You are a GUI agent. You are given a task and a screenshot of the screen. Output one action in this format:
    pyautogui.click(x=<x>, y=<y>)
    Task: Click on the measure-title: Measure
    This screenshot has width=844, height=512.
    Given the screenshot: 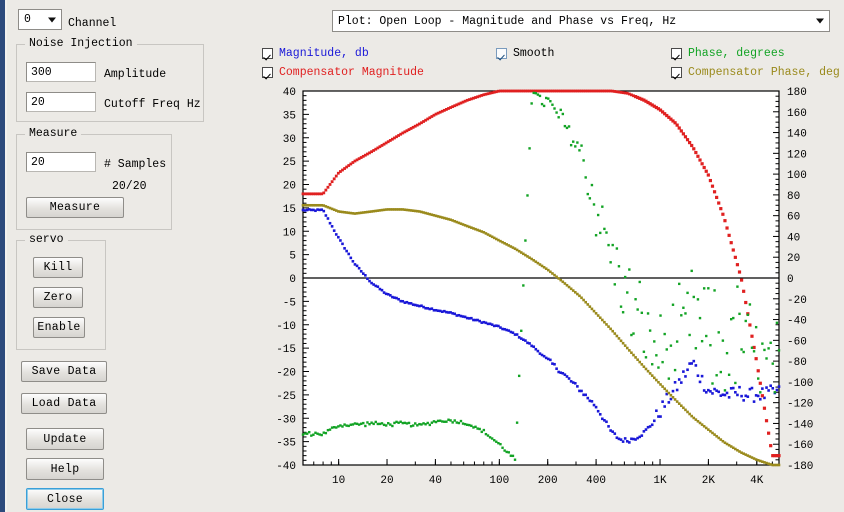 What is the action you would take?
    pyautogui.click(x=53, y=133)
    